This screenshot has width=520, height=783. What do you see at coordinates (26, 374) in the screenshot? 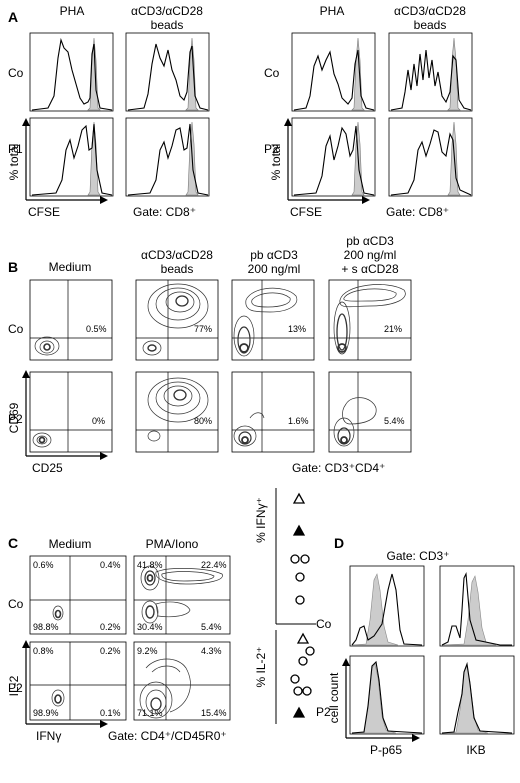
I see `panel-b-y-arrowhead` at bounding box center [26, 374].